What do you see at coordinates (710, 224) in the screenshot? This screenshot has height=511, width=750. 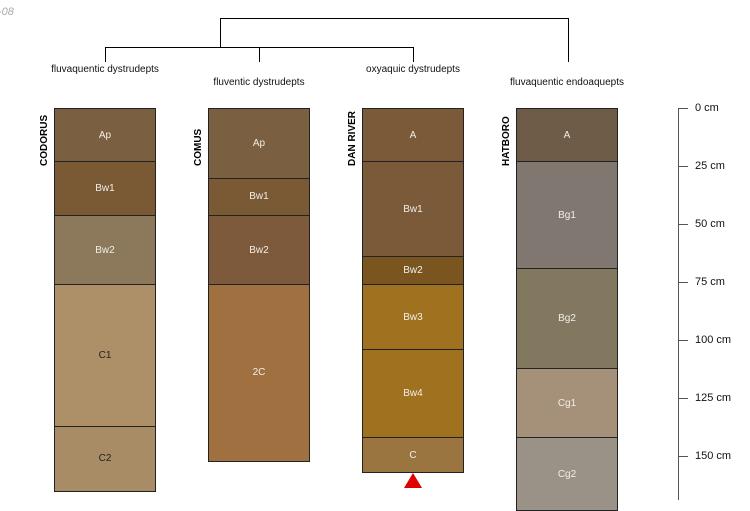 I see `axis-tick-label: 50 cm` at bounding box center [710, 224].